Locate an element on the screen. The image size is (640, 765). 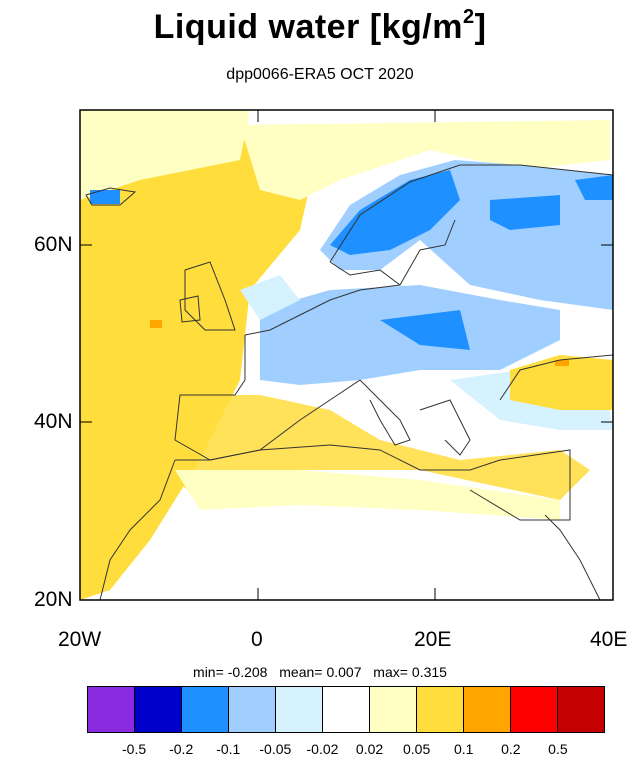
stat-mean: 0.007 is located at coordinates (344, 672).